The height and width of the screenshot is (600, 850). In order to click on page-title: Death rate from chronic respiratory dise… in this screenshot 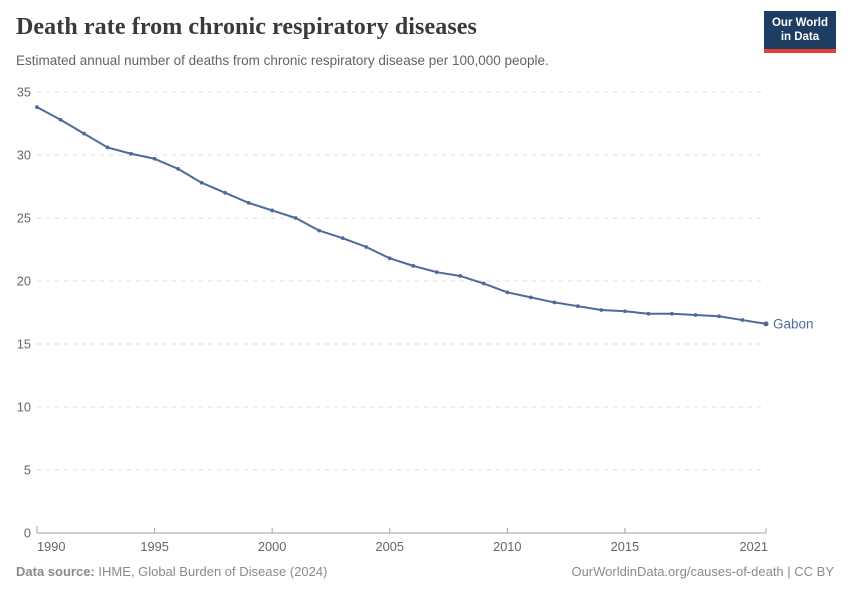, I will do `click(246, 27)`.